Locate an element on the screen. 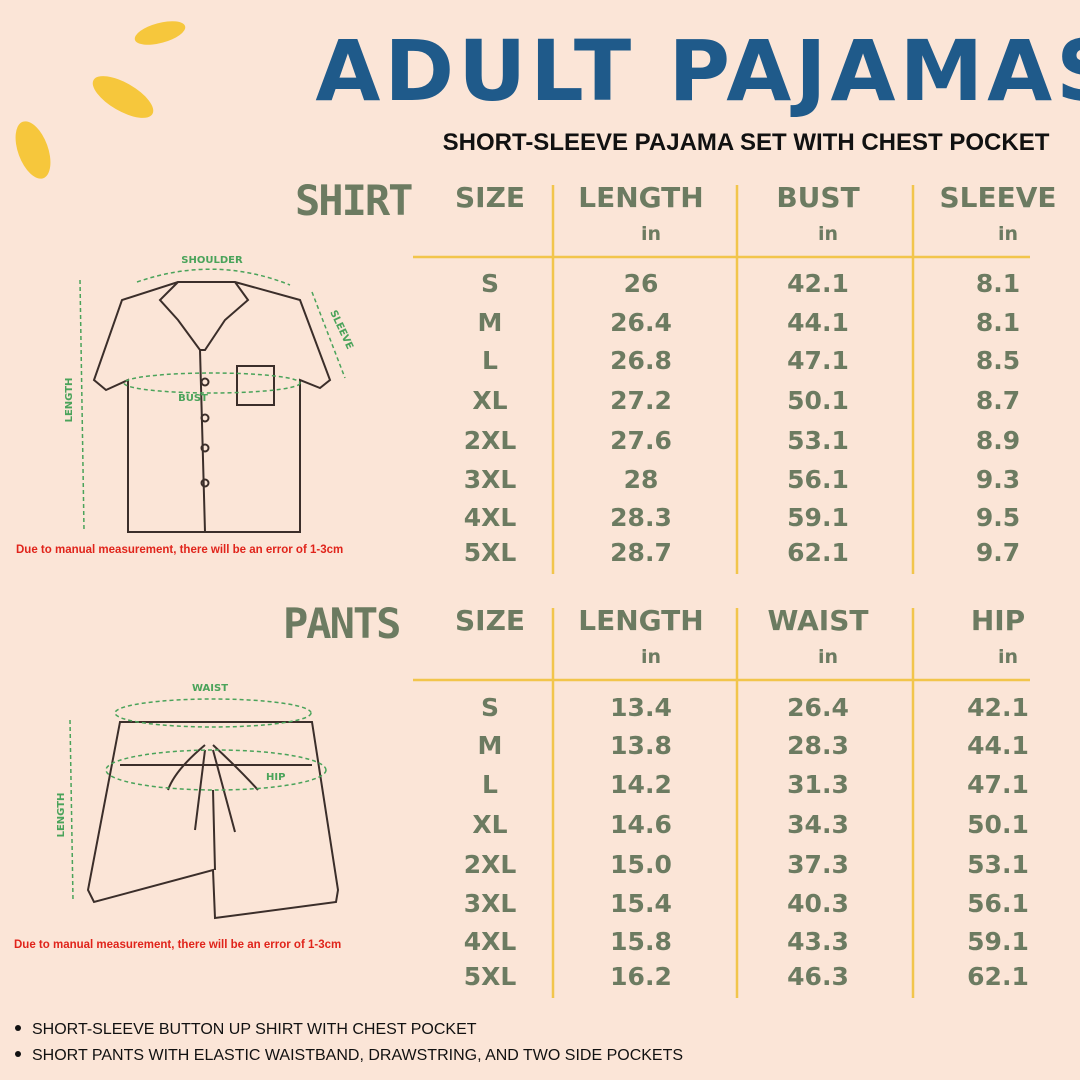  hip-label: HIP is located at coordinates (275, 777).